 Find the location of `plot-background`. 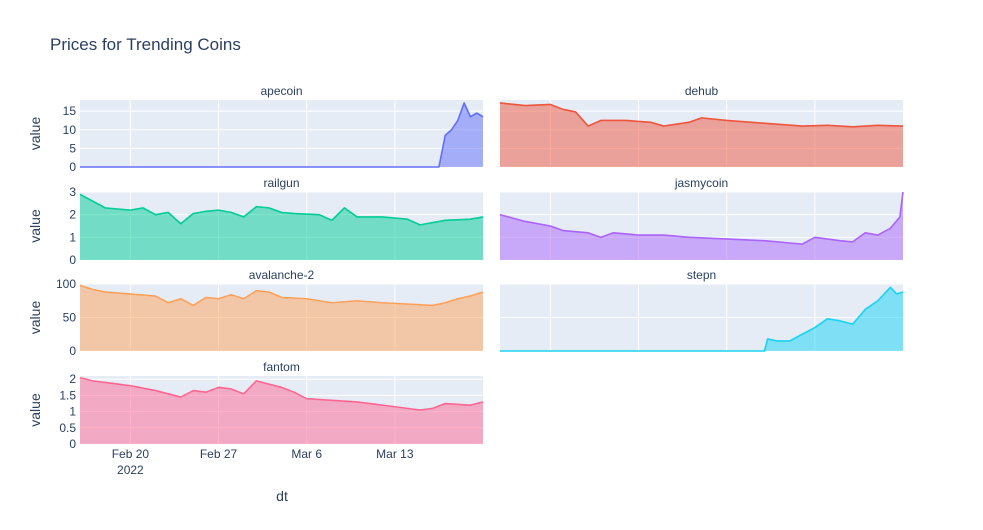

plot-background is located at coordinates (281, 133).